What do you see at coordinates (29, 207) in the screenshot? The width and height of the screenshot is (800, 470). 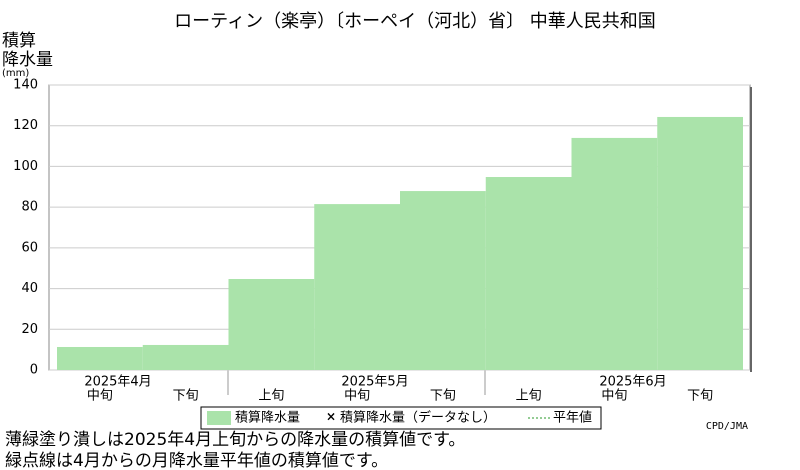 I see `y-tick-label: 80` at bounding box center [29, 207].